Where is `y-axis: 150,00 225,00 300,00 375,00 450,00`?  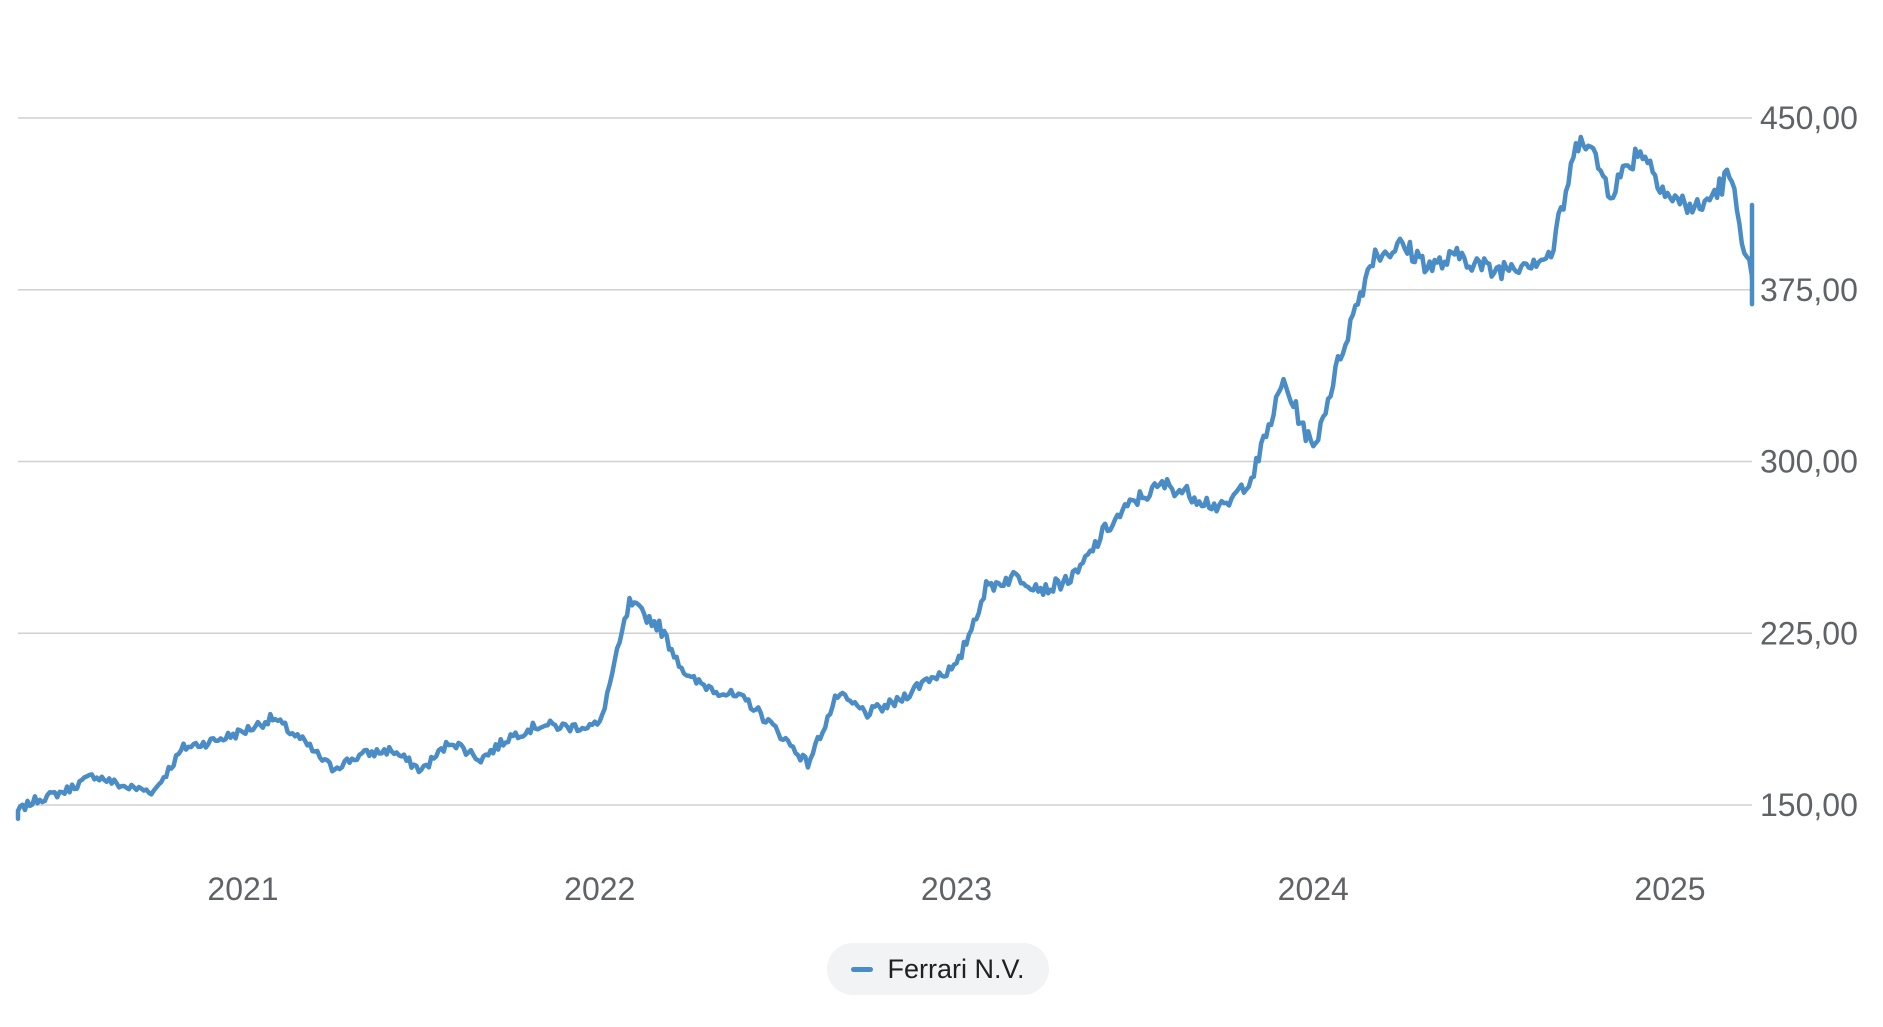 y-axis: 150,00 225,00 300,00 375,00 450,00 is located at coordinates (1809, 461).